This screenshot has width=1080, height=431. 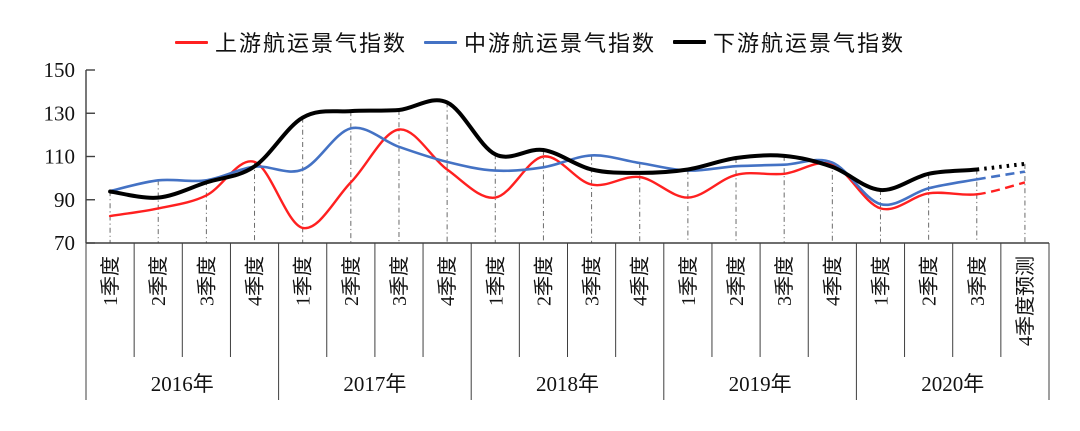 I want to click on legend-item-midstream: 中游航运景气指数, so click(x=539, y=42).